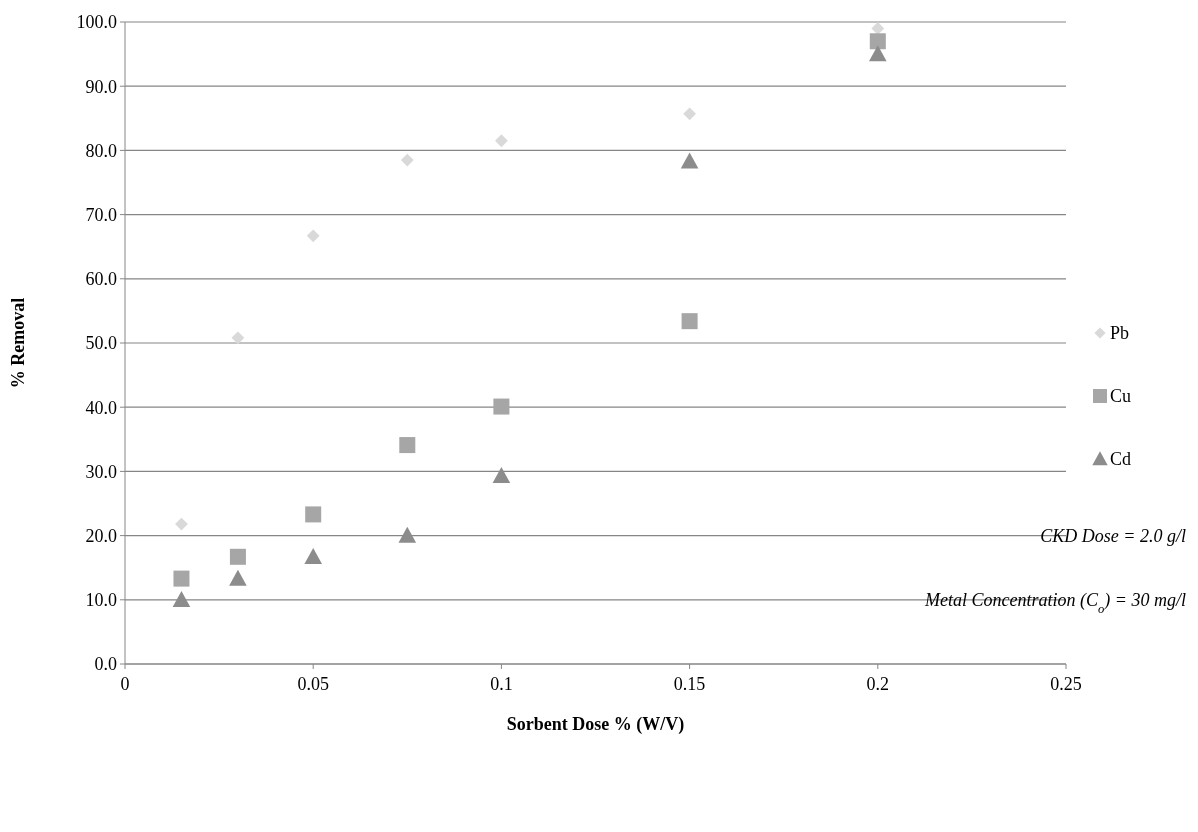 The width and height of the screenshot is (1198, 832). I want to click on x-tick-label: 0.2, so click(878, 684).